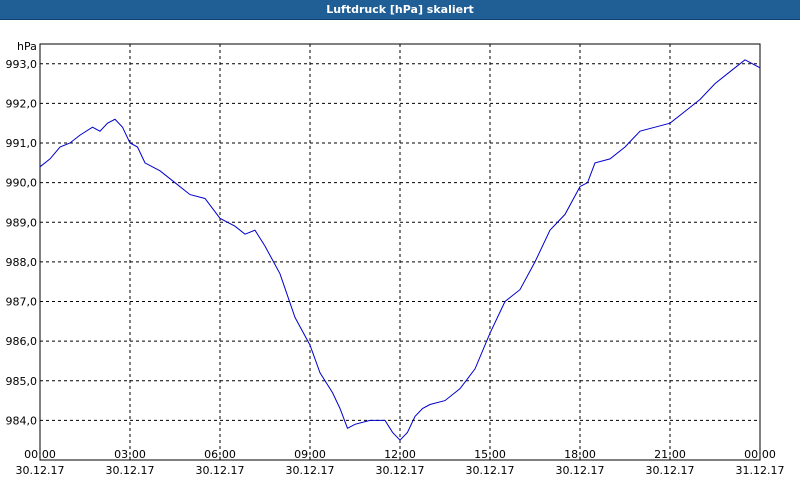  I want to click on y-tick-label: 987,0, so click(22, 302).